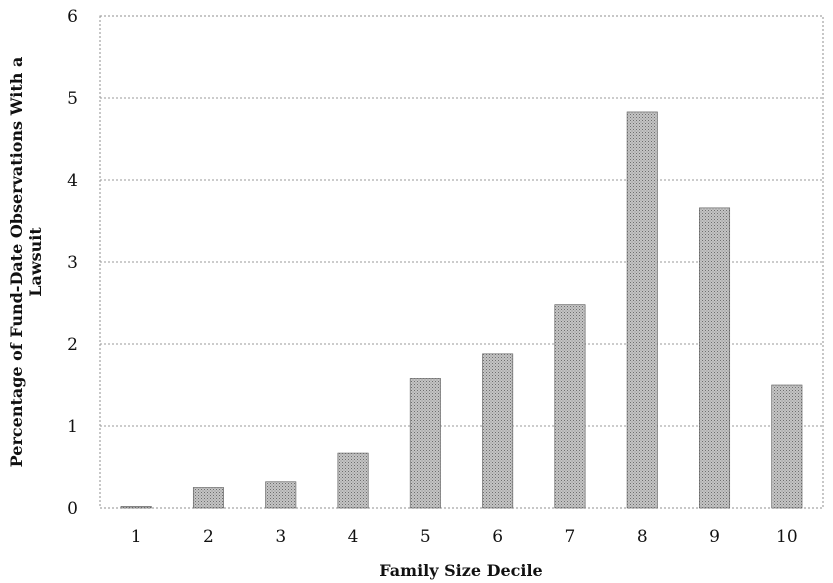 The image size is (833, 583). I want to click on x-tick-label: 9, so click(714, 537).